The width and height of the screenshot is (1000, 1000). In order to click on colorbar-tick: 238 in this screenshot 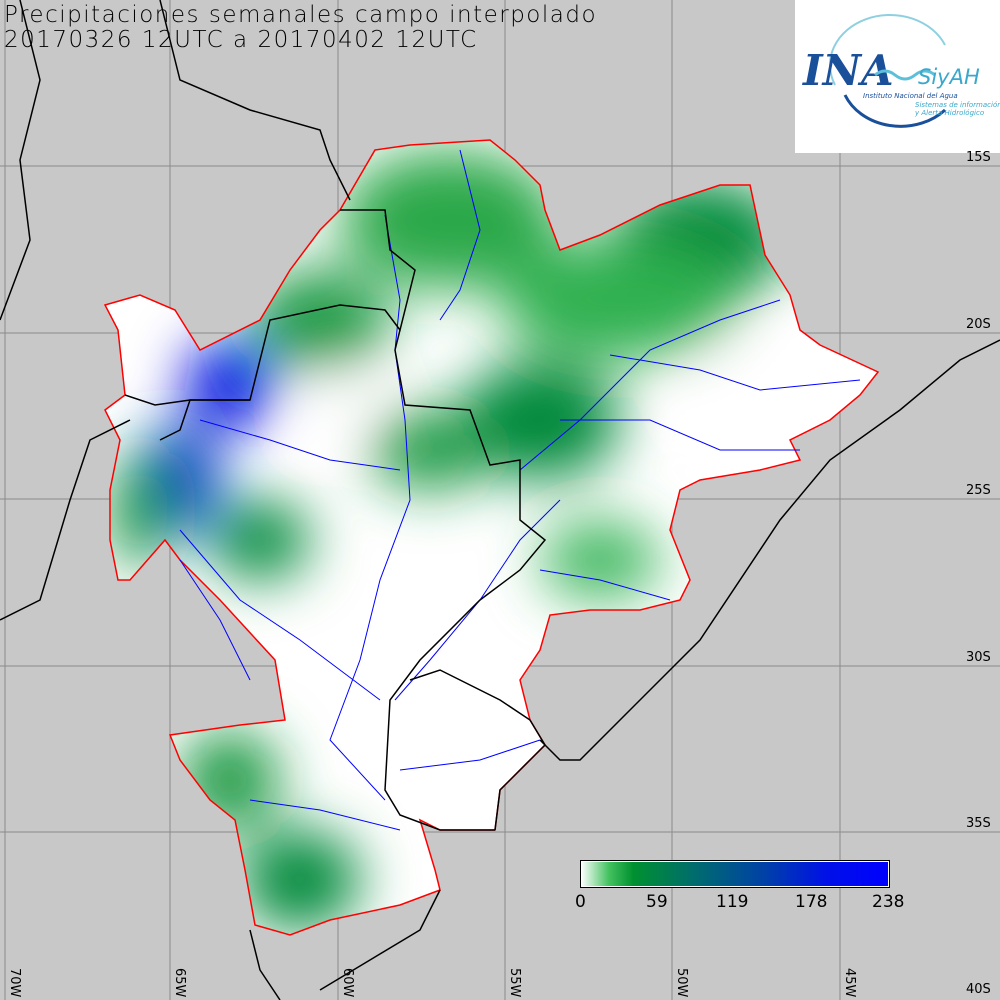, I will do `click(888, 902)`.